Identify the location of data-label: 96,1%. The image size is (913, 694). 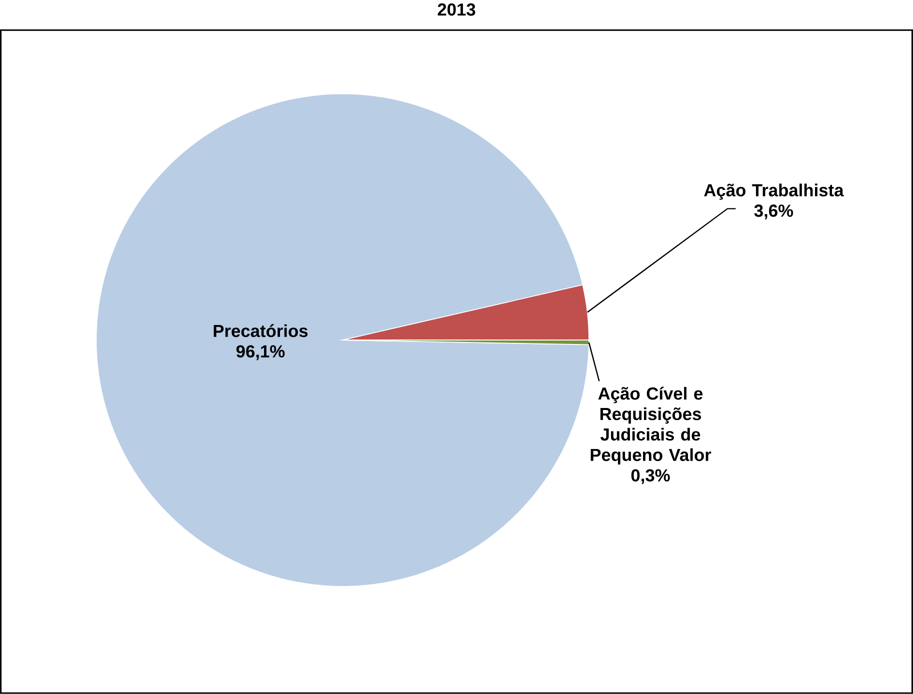
(260, 352).